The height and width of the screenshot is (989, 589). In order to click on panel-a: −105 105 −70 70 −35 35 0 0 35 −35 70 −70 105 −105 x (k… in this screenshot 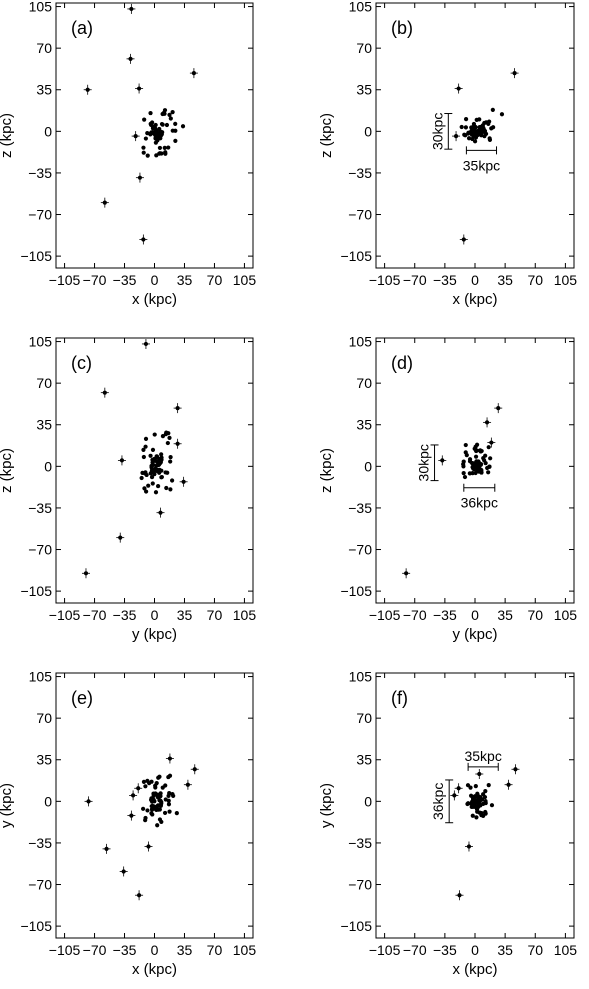, I will do `click(128, 154)`.